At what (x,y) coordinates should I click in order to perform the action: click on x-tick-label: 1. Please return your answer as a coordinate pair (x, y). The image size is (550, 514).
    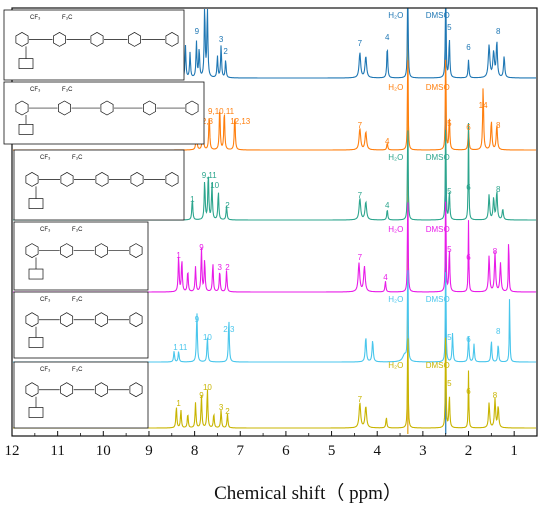
    Looking at the image, I should click on (514, 451).